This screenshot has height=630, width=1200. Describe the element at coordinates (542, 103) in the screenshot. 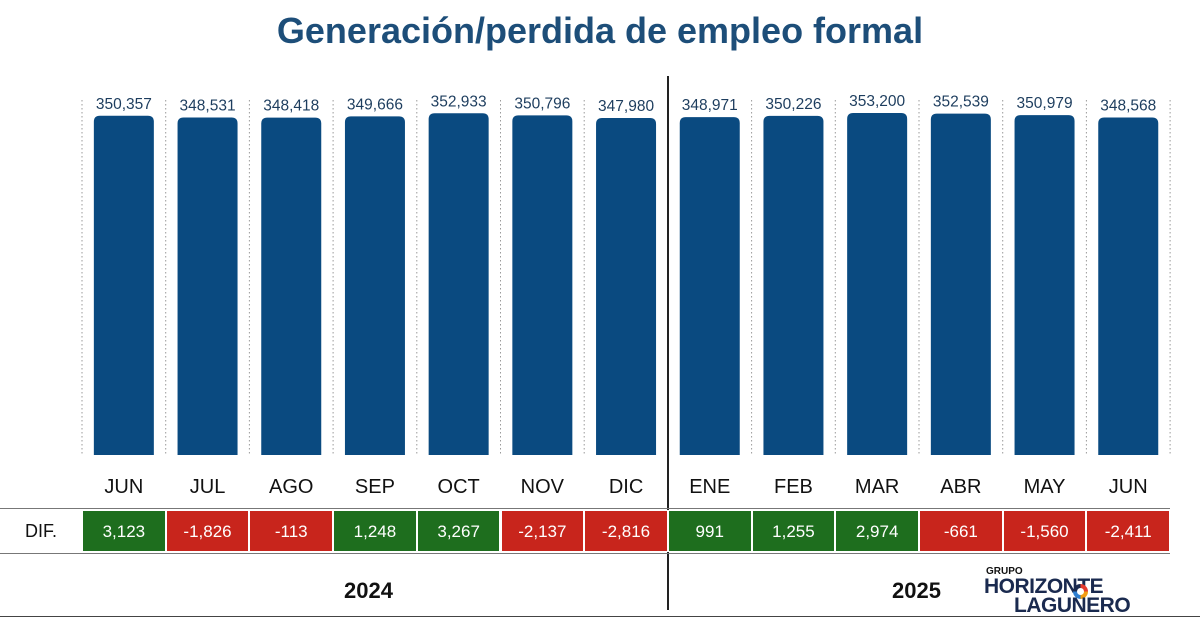

I see `bar-value-label: 350,796` at that location.